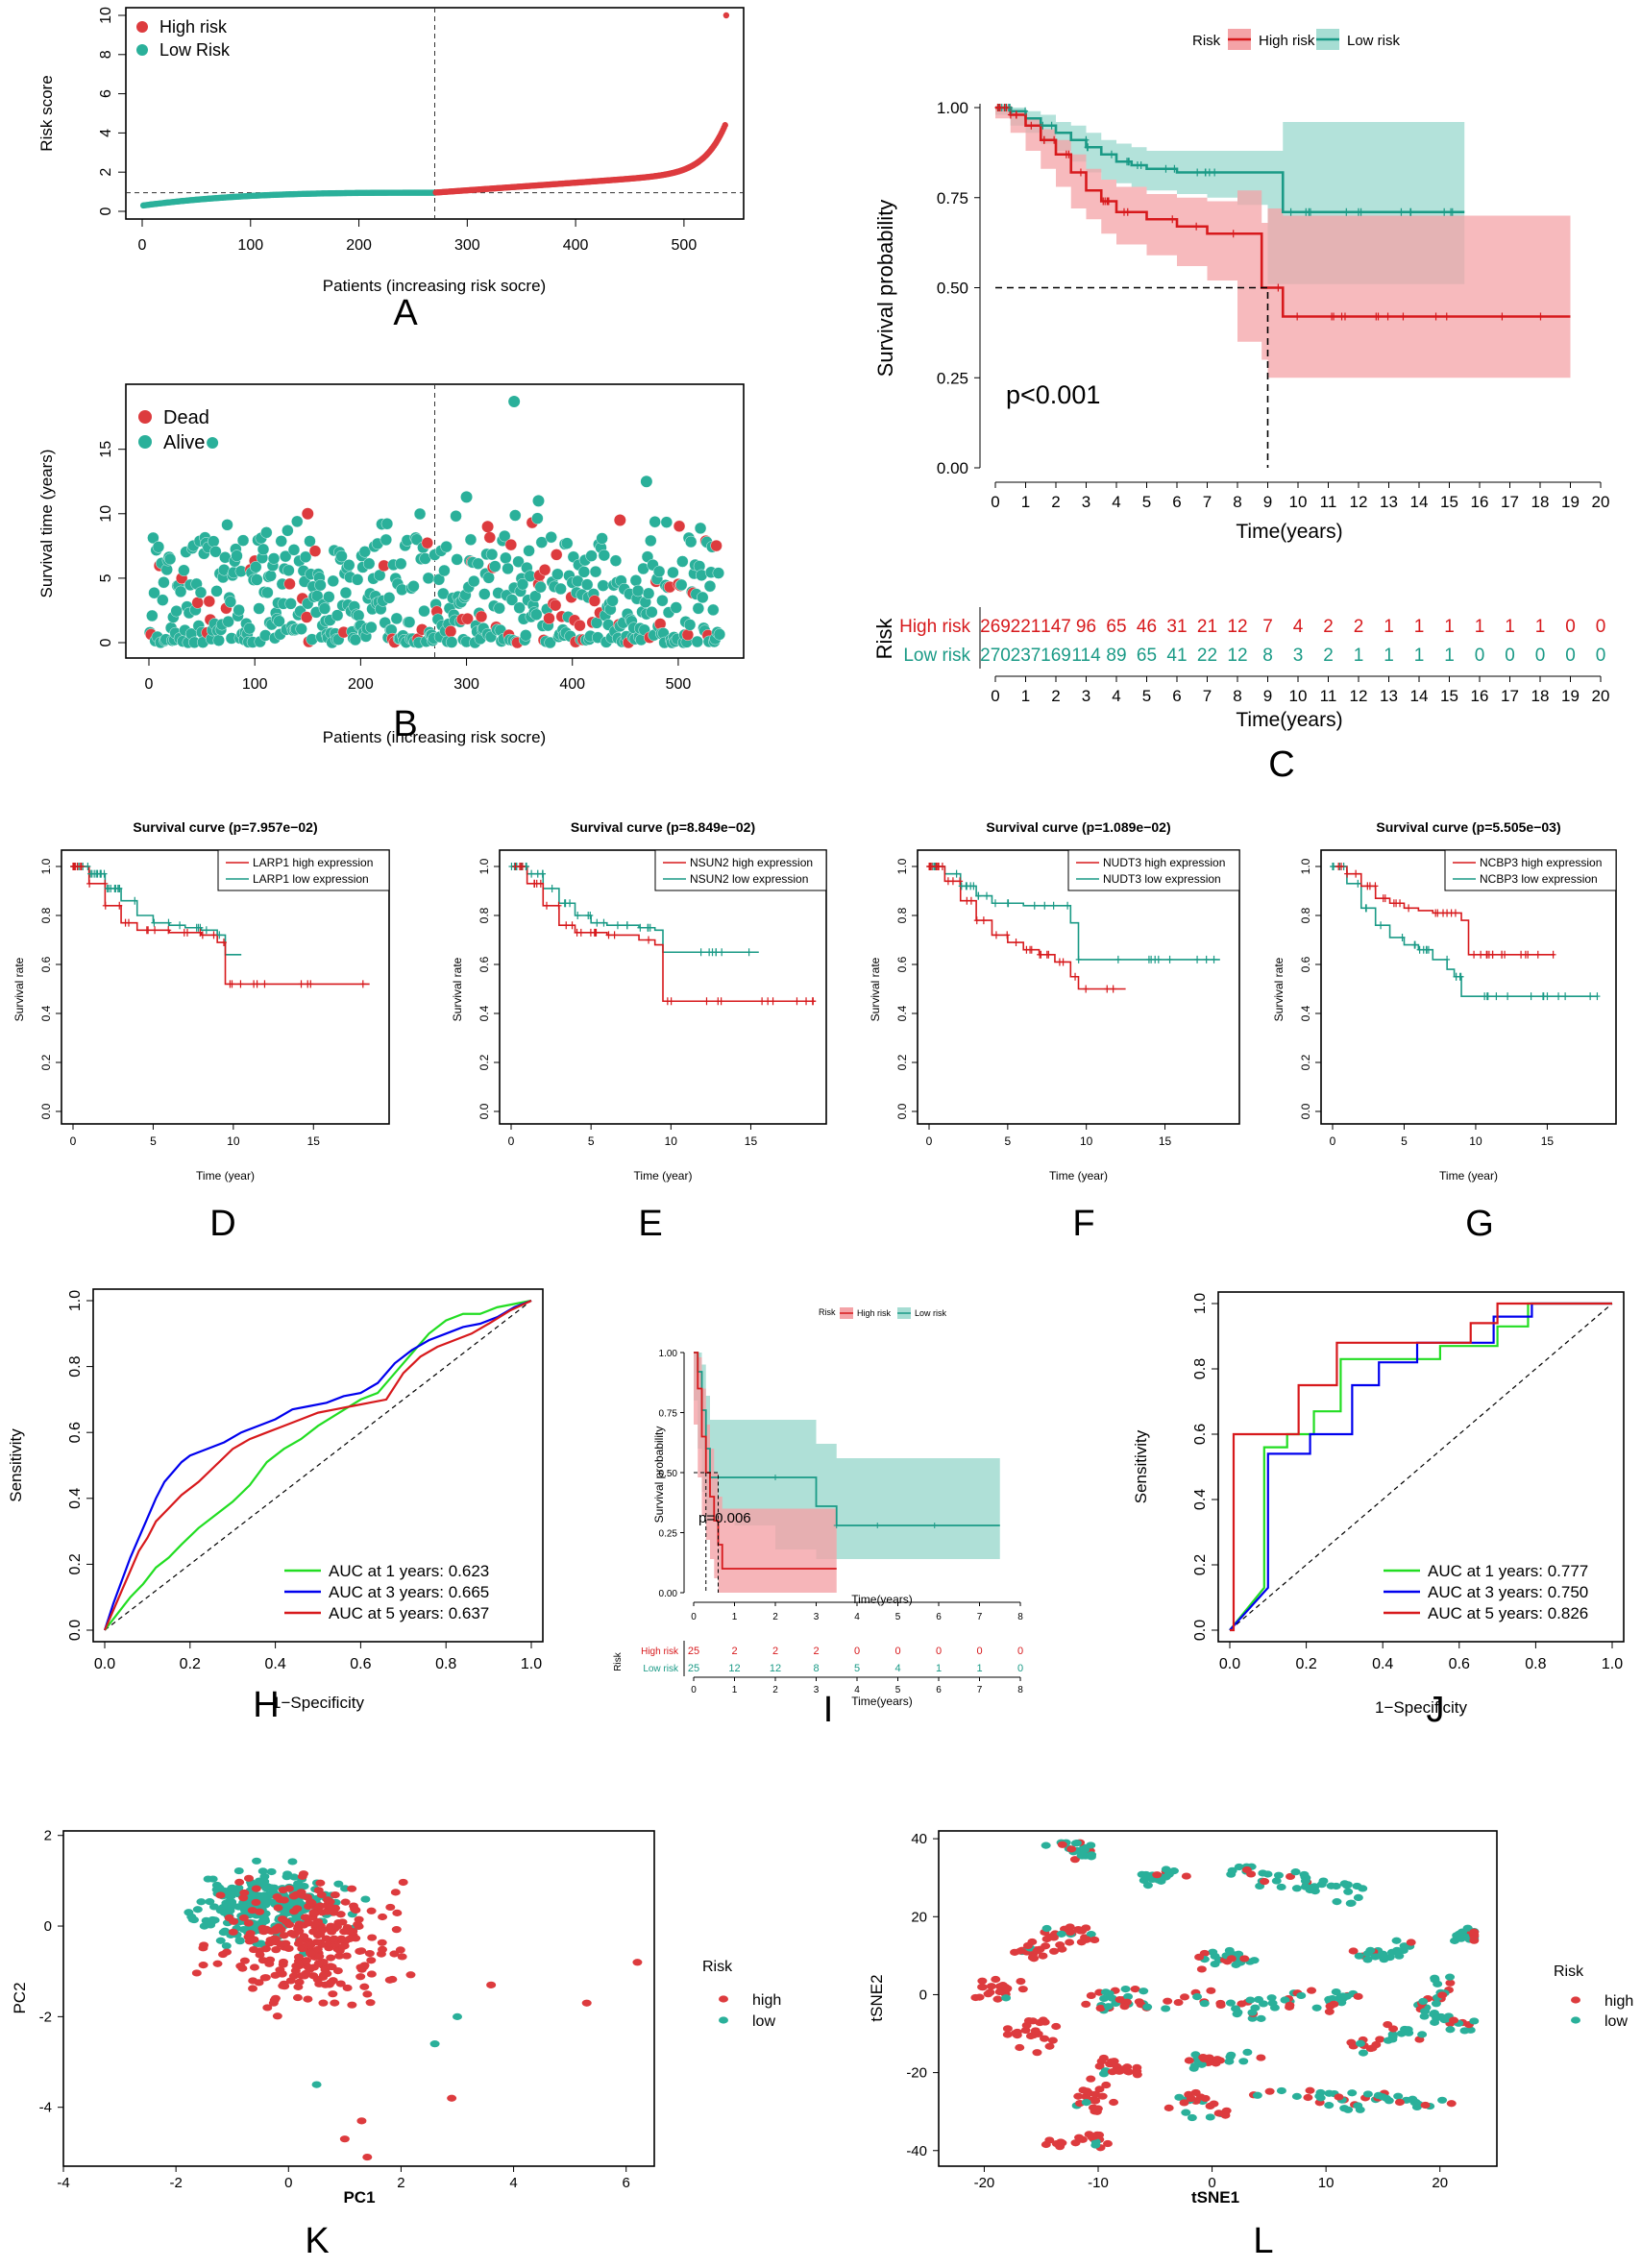 Image resolution: width=1641 pixels, height=2268 pixels. Describe the element at coordinates (1176, 696) in the screenshot. I see `risk-table-tick-label: 6` at that location.